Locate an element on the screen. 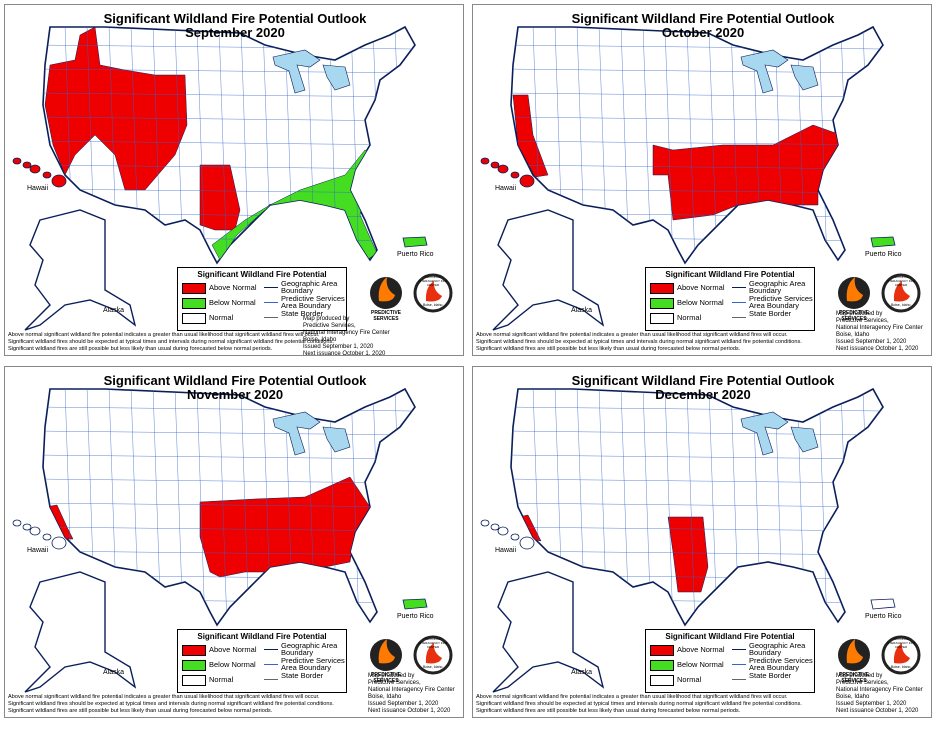  credit: Map produced by is located at coordinates (391, 676).